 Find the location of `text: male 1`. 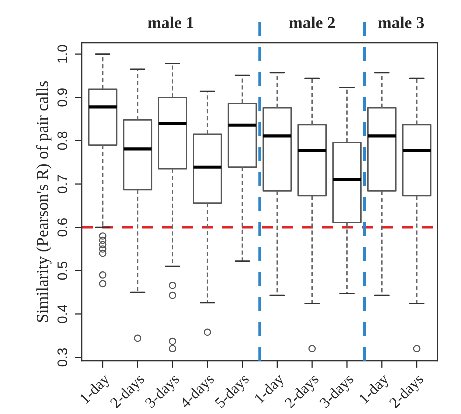

text: male 1 is located at coordinates (171, 22).